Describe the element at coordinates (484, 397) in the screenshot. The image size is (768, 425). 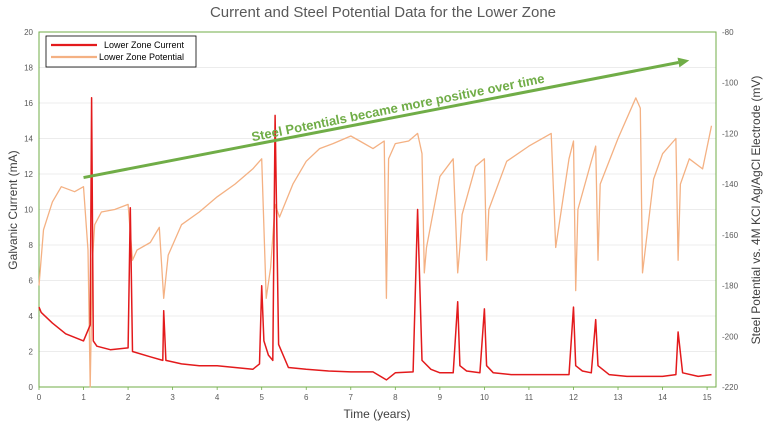
I see `x-tick-10: 10` at that location.